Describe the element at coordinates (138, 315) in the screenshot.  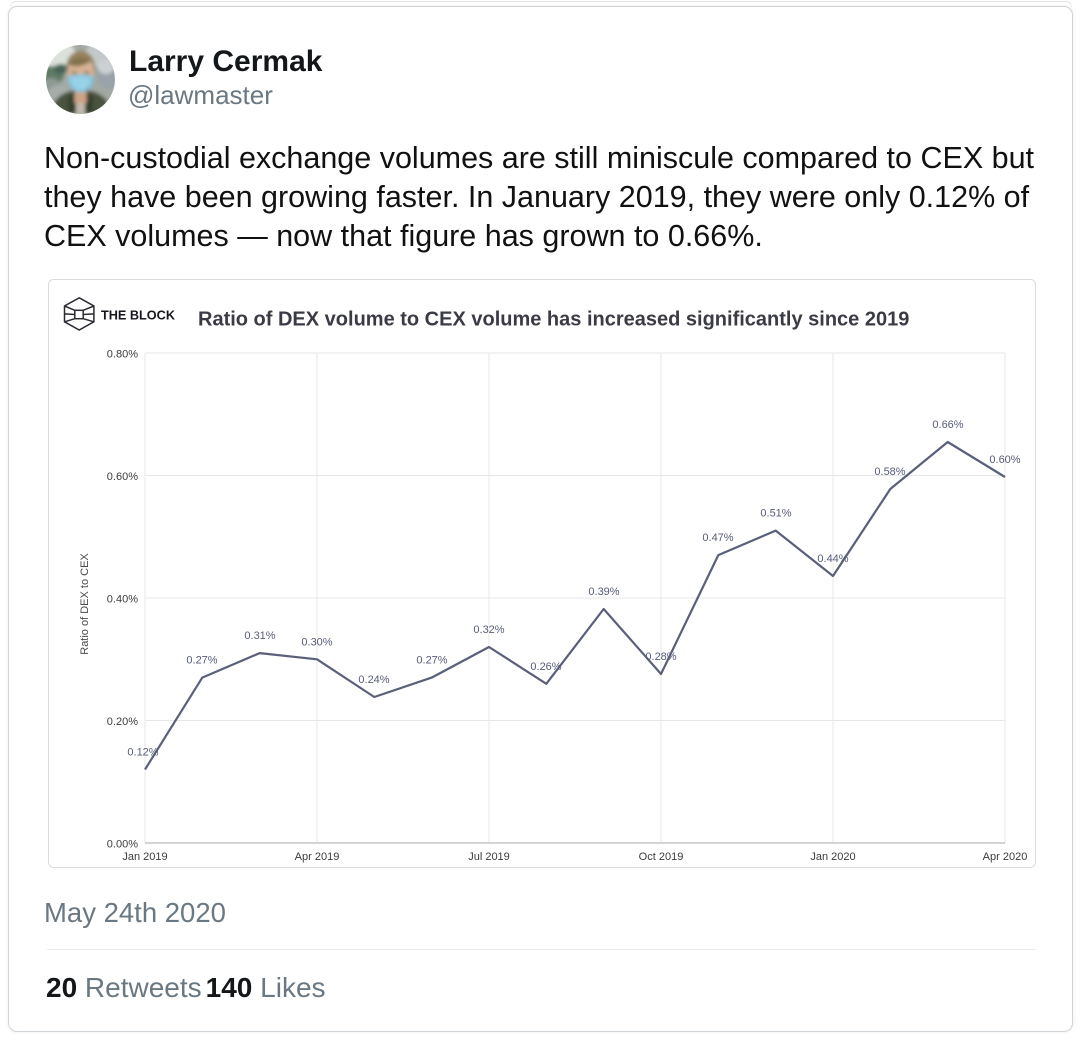
I see `svg-text: THE BLOCK` at that location.